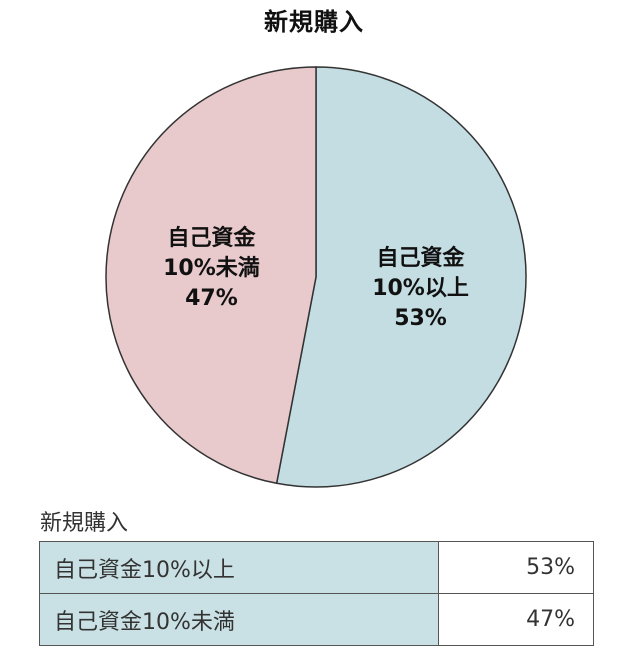 This screenshot has height=658, width=628. I want to click on table-row-value: 53%, so click(516, 567).